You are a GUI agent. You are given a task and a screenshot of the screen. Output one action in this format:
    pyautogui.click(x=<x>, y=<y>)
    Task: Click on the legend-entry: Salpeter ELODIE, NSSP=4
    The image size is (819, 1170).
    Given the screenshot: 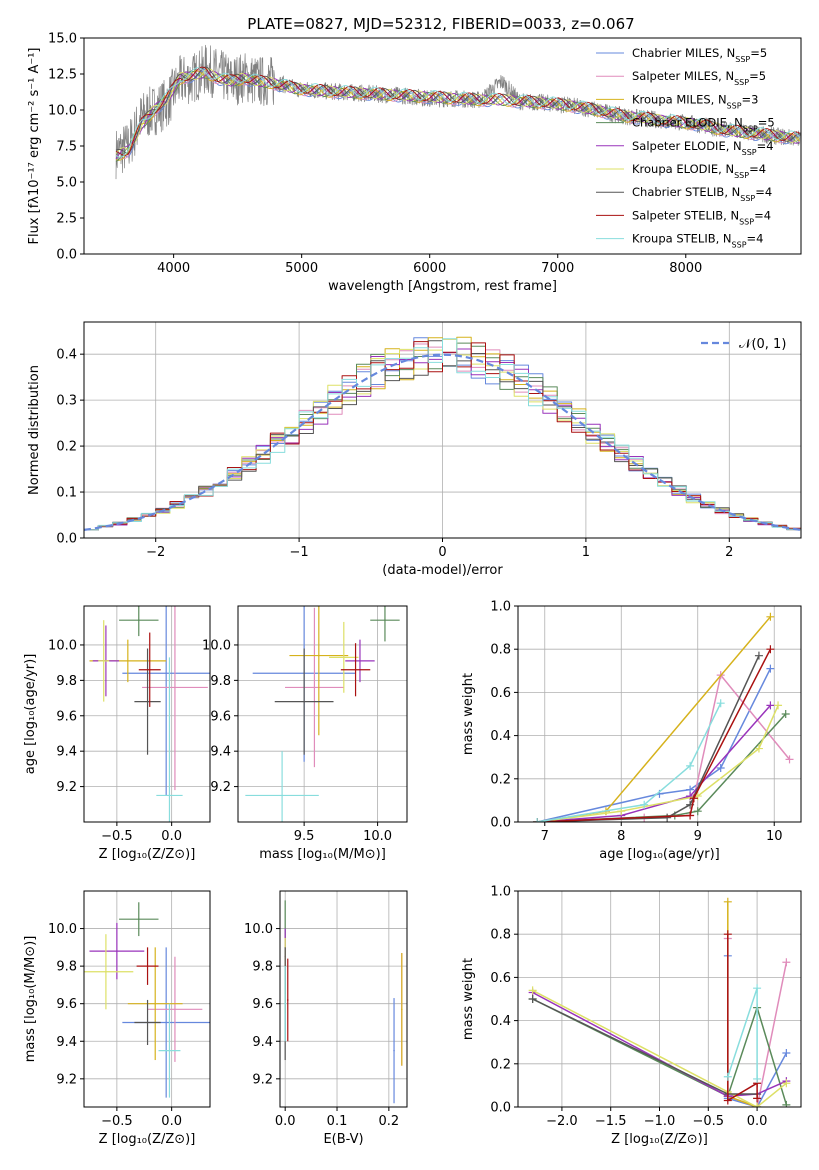 What is the action you would take?
    pyautogui.click(x=703, y=148)
    